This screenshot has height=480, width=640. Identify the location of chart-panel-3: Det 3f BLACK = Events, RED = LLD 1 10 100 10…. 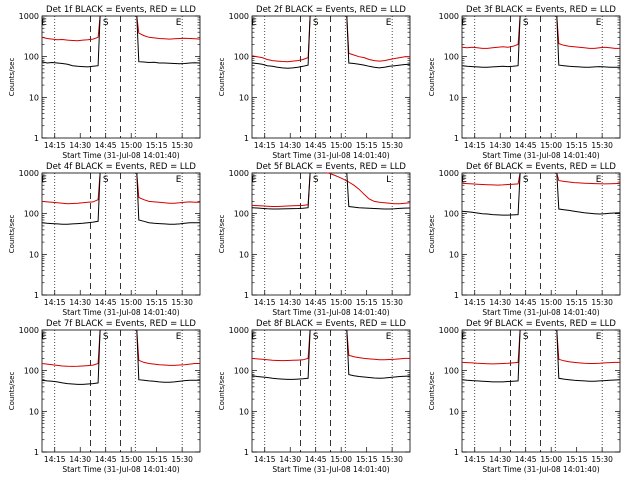
(524, 82).